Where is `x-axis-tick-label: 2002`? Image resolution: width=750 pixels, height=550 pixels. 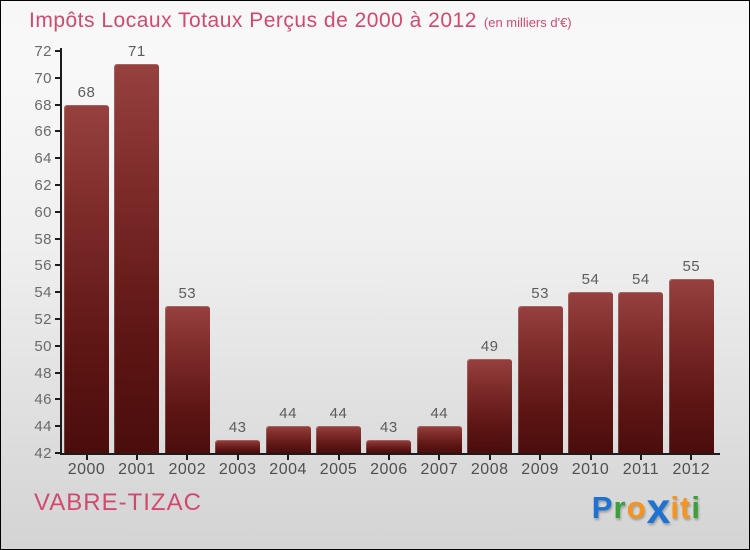
x-axis-tick-label: 2002 is located at coordinates (187, 469).